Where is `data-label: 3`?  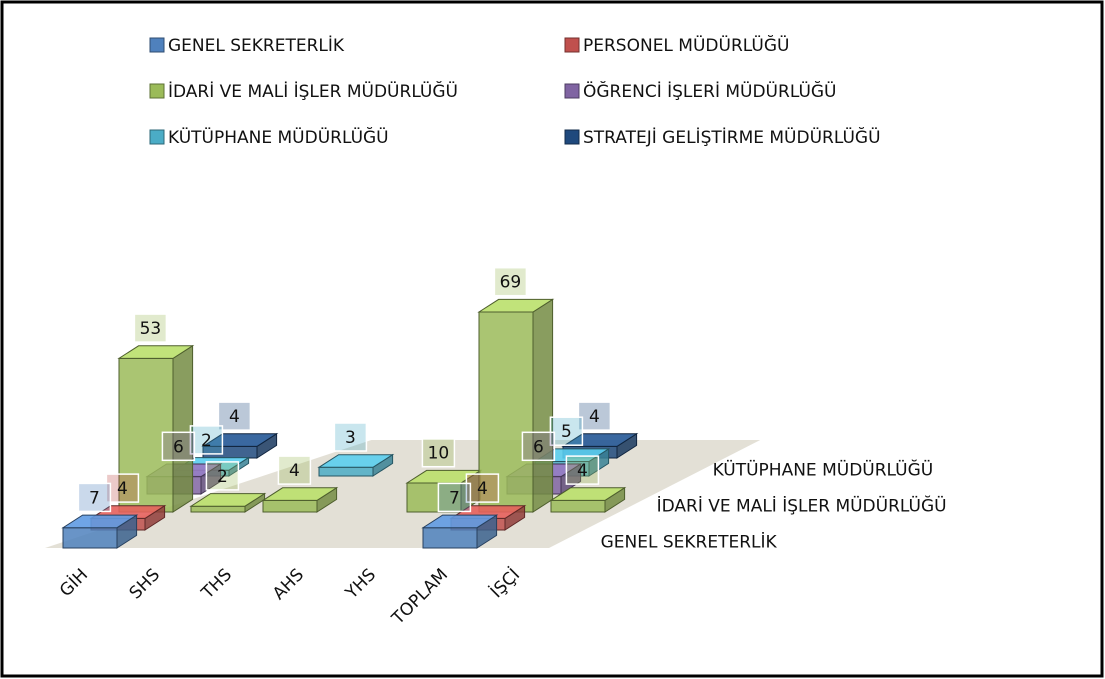
data-label: 3 is located at coordinates (350, 438).